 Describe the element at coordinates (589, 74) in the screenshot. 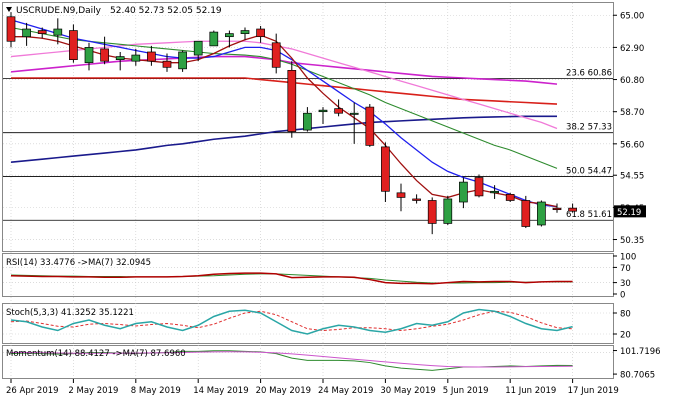

I see `fib-level-label: 23.6 60.86` at that location.